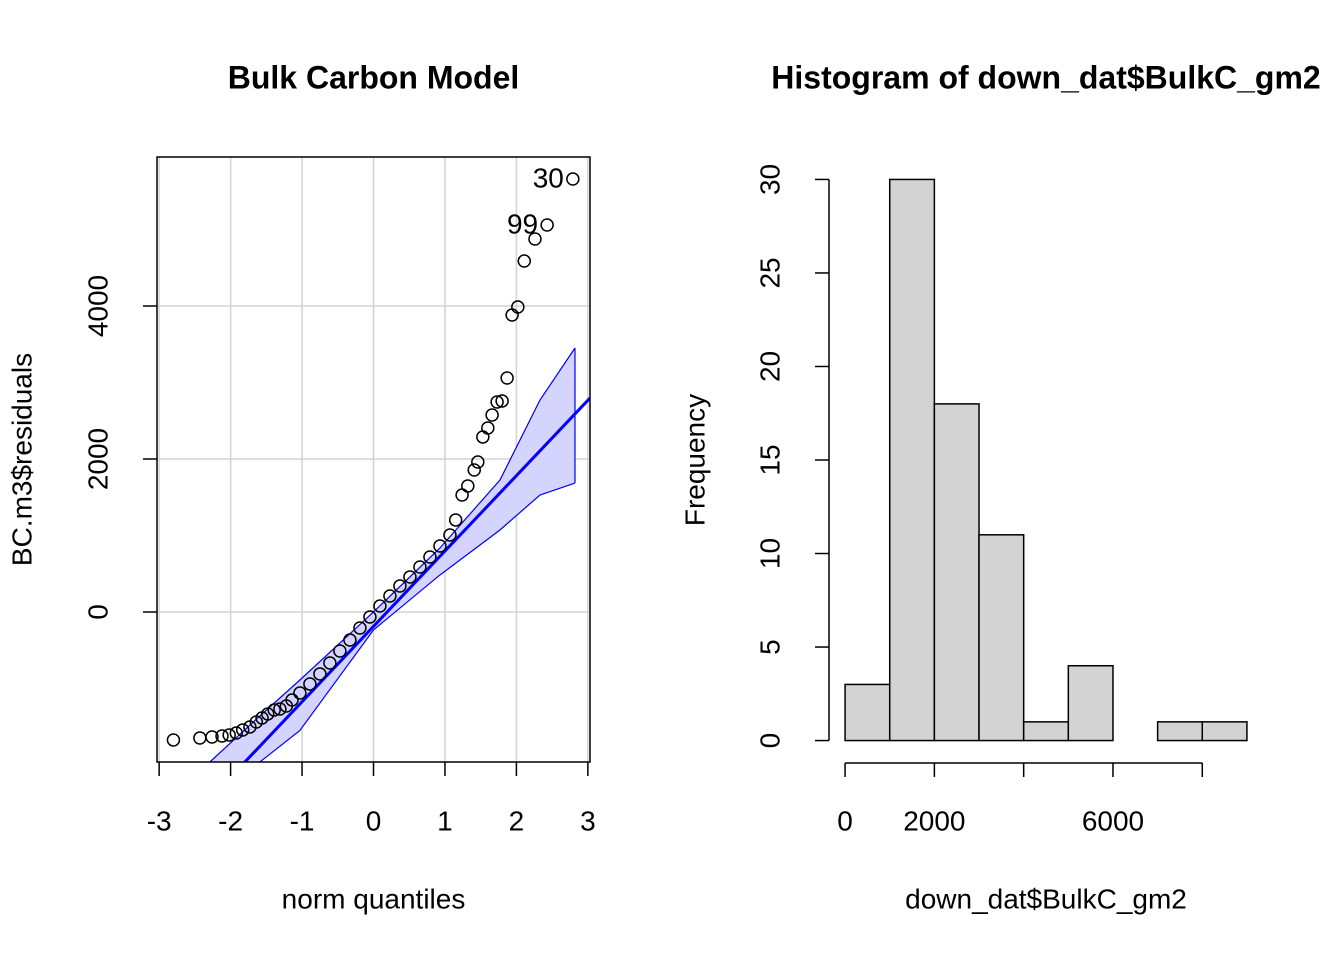  Describe the element at coordinates (159, 820) in the screenshot. I see `x-tick-label: -3` at that location.